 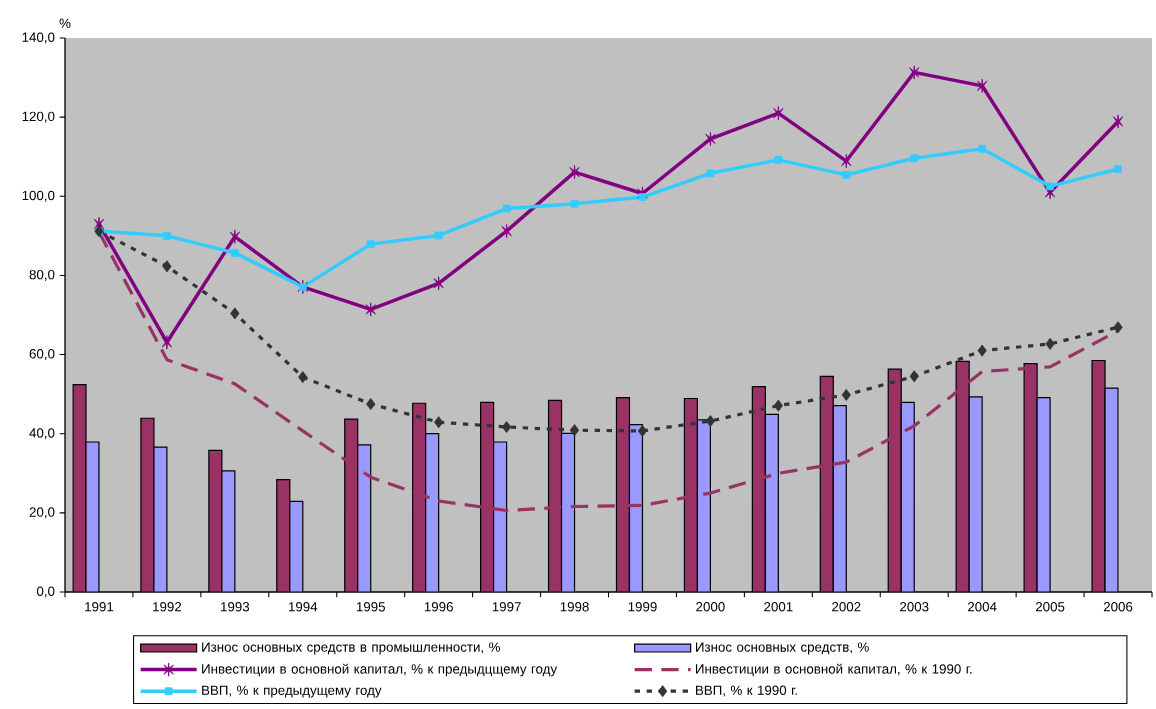 What do you see at coordinates (380, 670) in the screenshot?
I see `legend-label: Инвестиции в основной капитал, % к предыдцщему году` at bounding box center [380, 670].